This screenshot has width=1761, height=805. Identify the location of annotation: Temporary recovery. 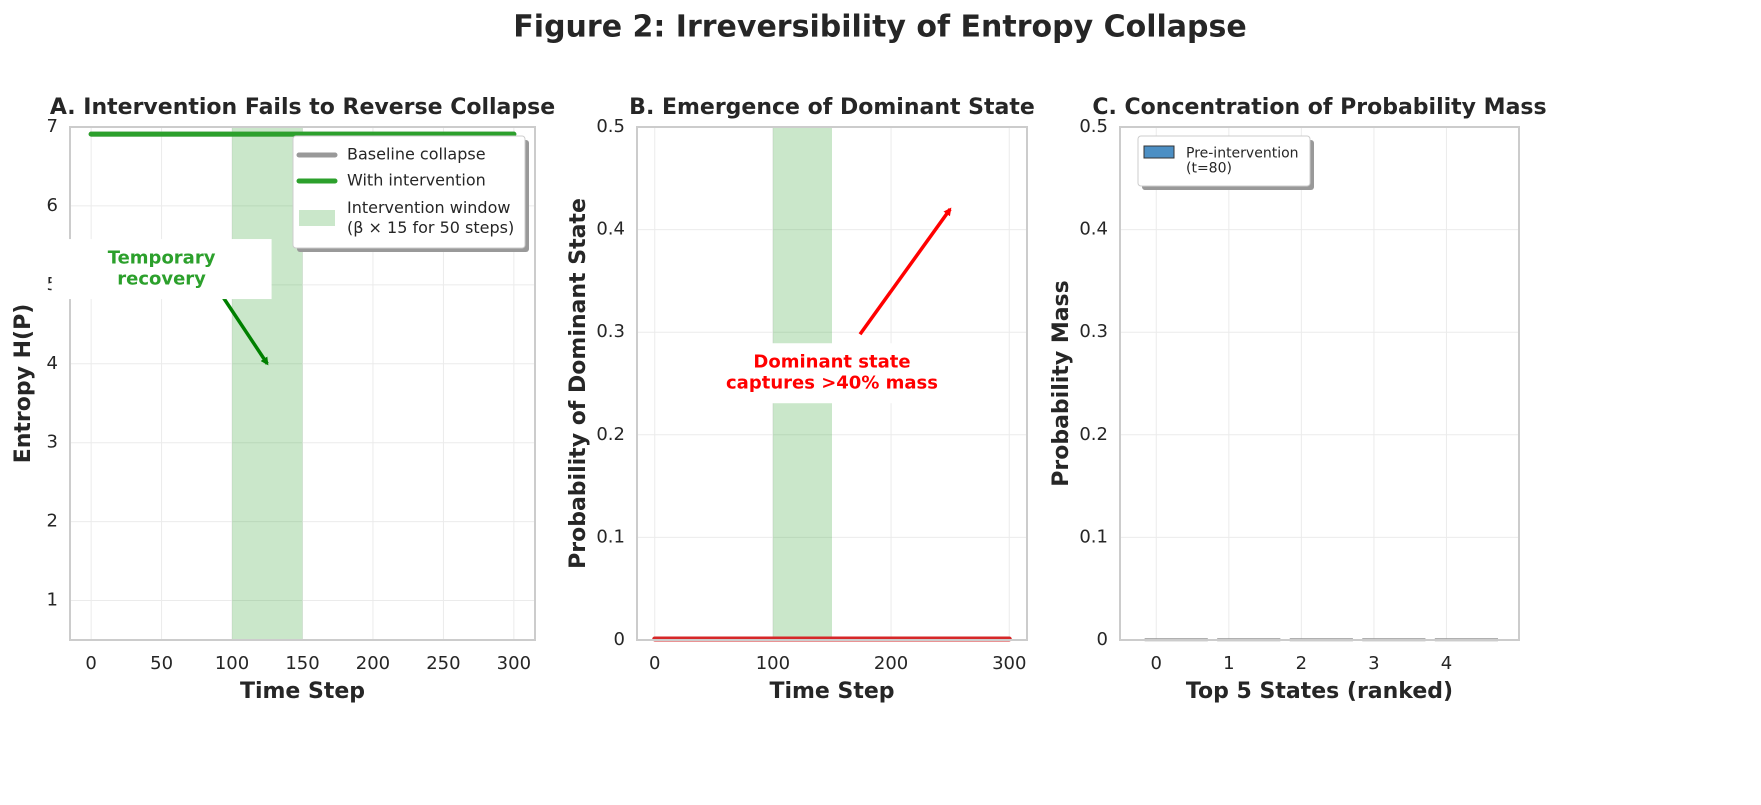
(162, 269).